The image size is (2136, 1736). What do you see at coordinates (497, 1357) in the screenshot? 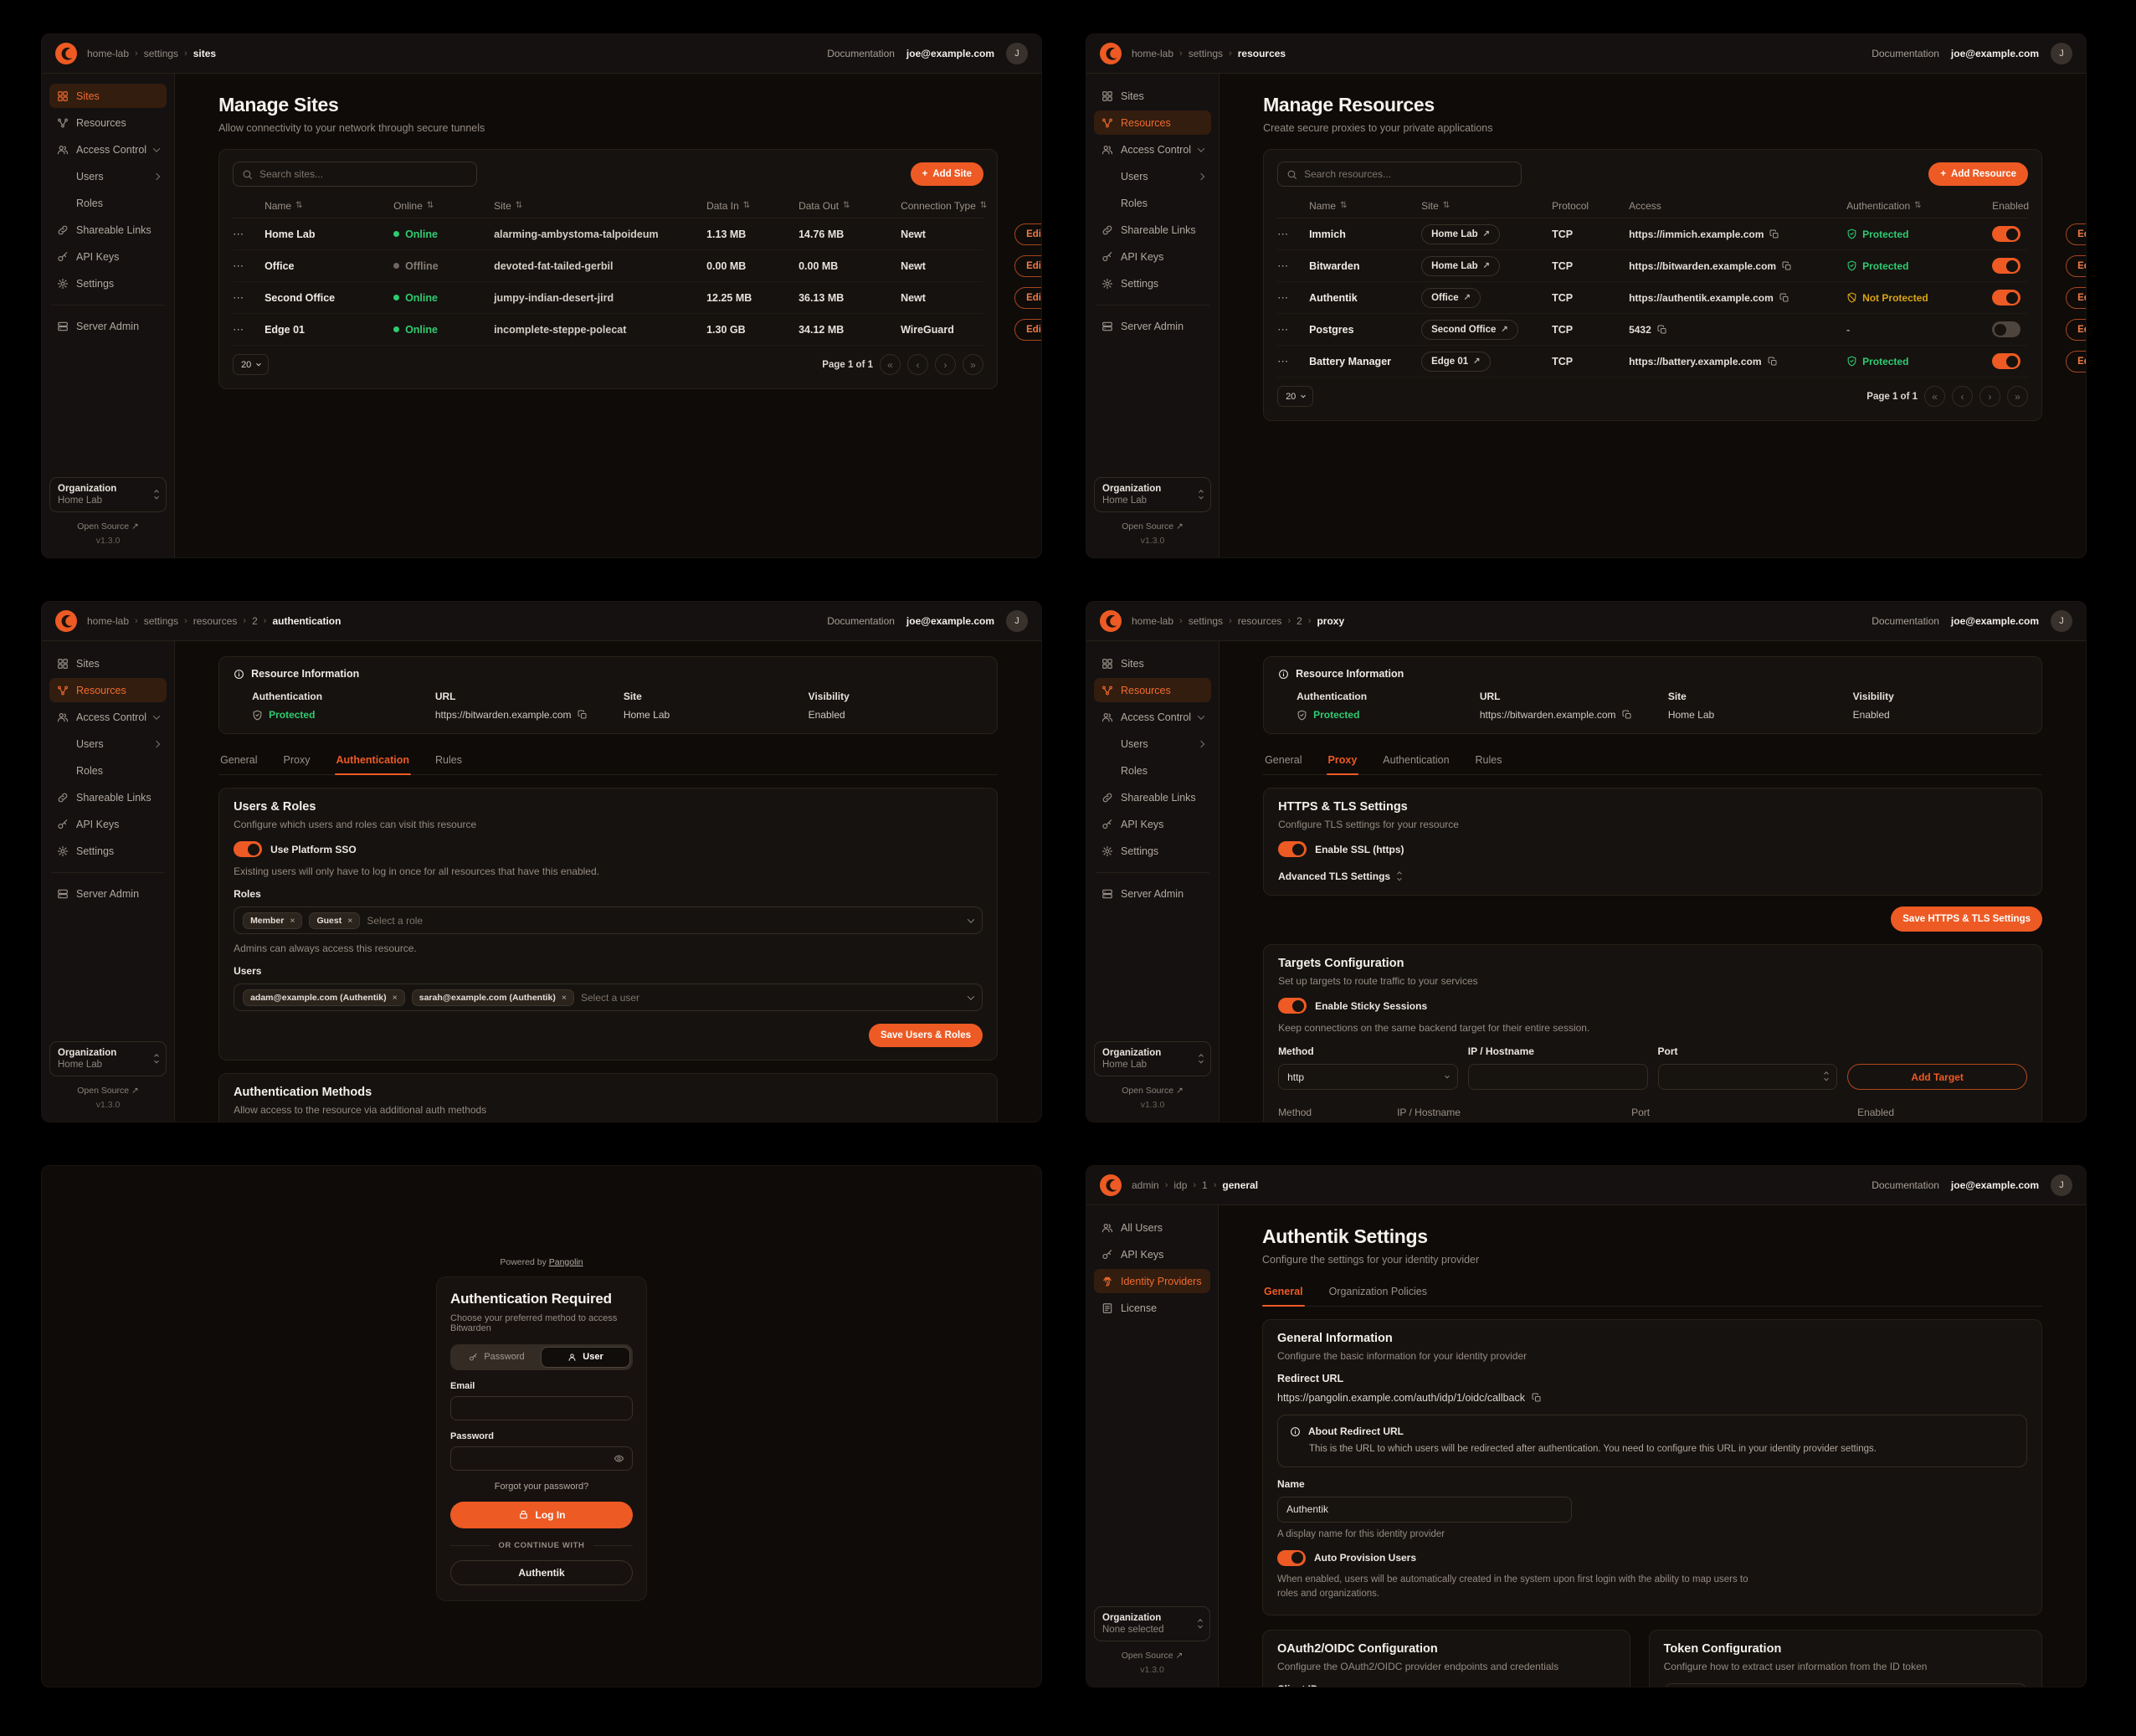
I see `tab-password: Password` at bounding box center [497, 1357].